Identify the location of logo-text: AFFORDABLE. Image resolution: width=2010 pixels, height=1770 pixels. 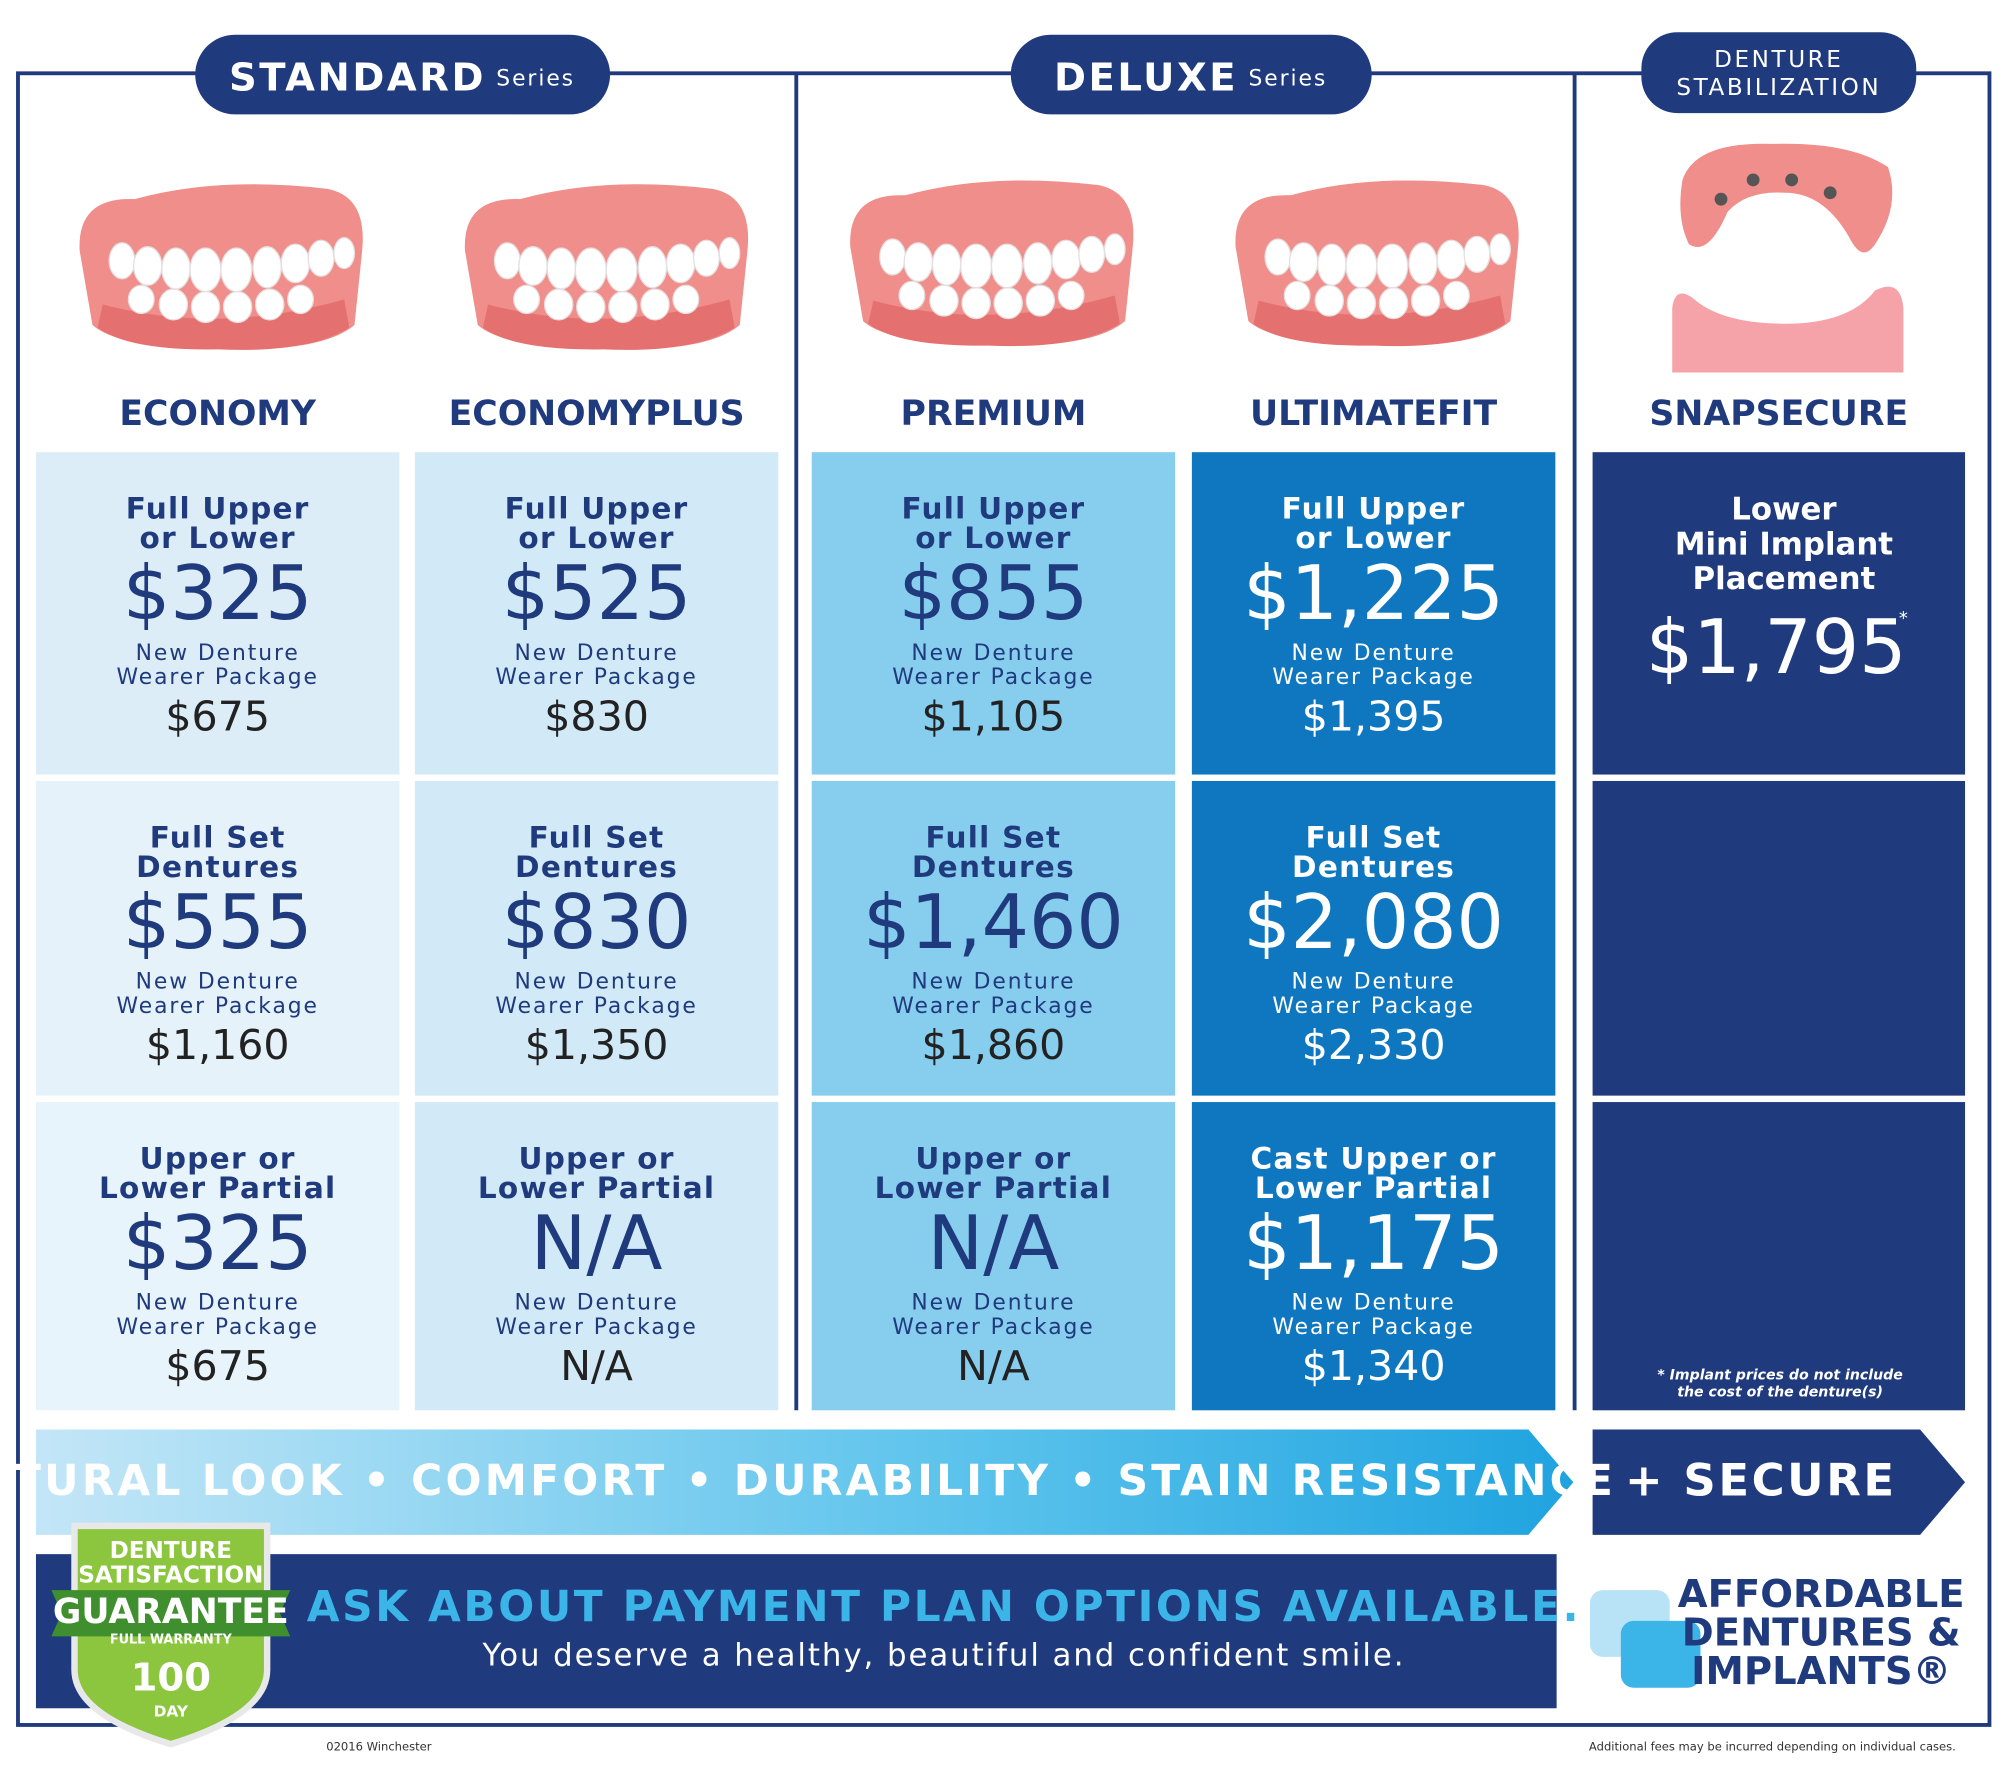
(1821, 1594).